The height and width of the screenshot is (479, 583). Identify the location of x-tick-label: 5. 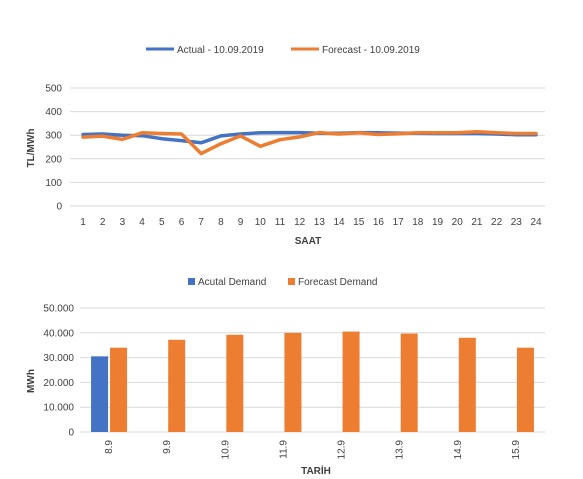
(162, 222).